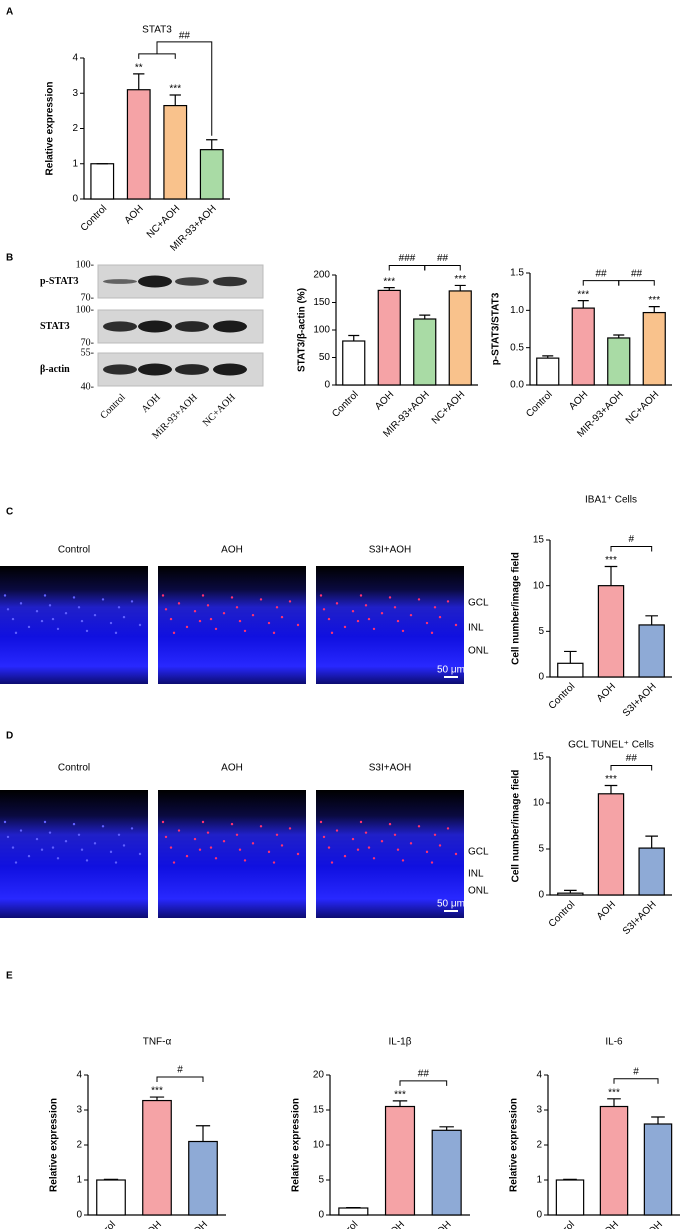  I want to click on image-column-label: S3I+AOH, so click(390, 550).